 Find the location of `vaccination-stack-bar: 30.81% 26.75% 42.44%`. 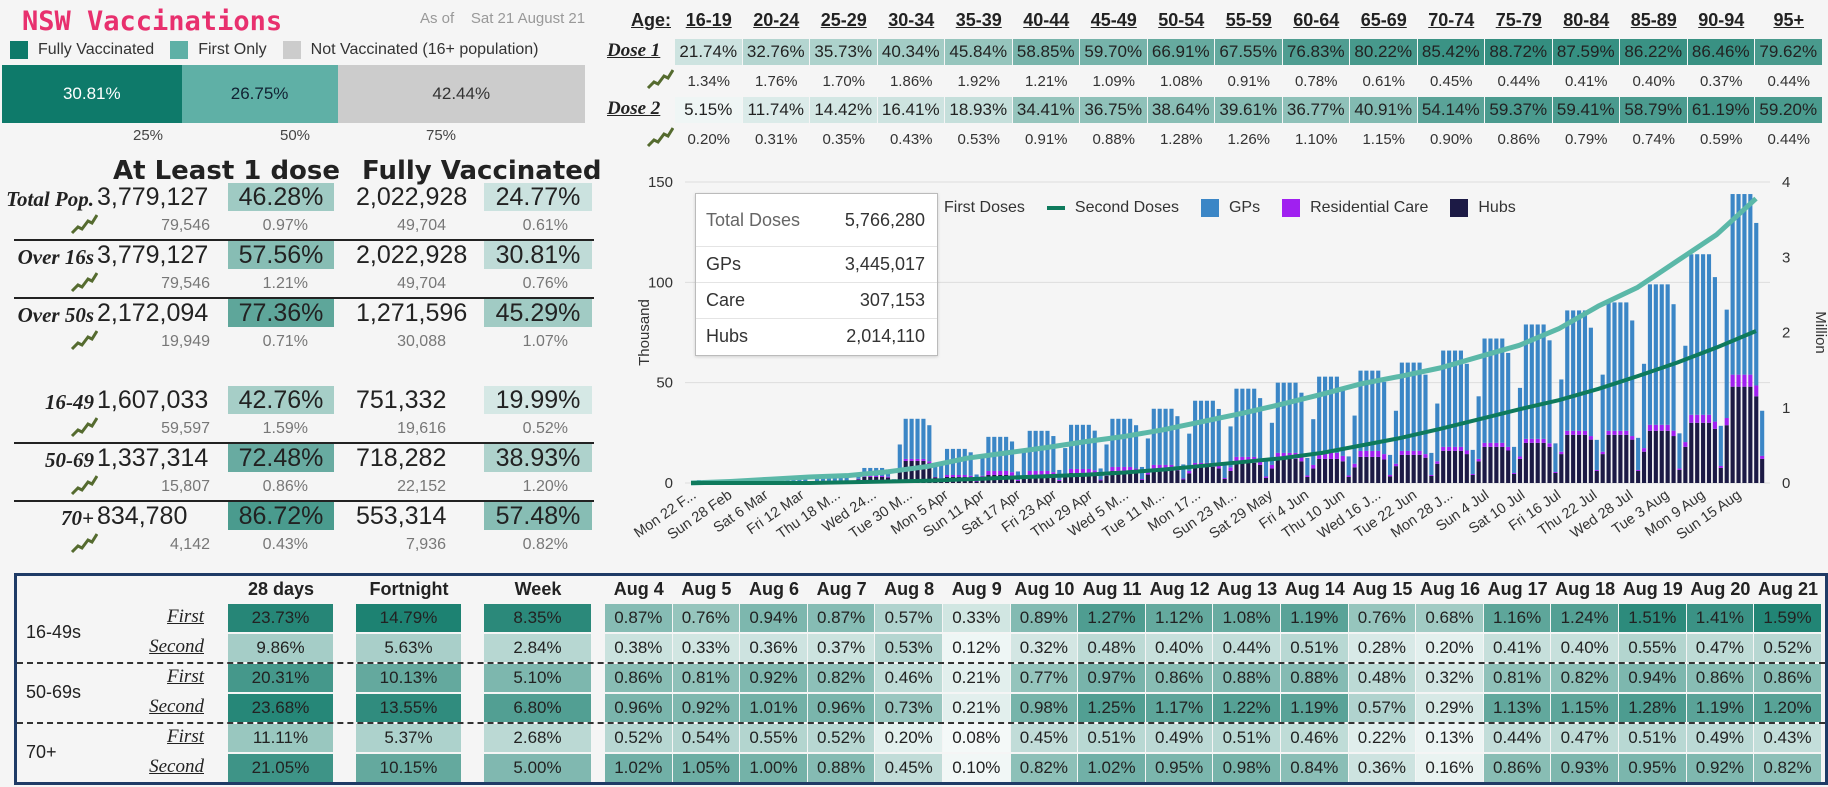

vaccination-stack-bar: 30.81% 26.75% 42.44% is located at coordinates (293, 94).